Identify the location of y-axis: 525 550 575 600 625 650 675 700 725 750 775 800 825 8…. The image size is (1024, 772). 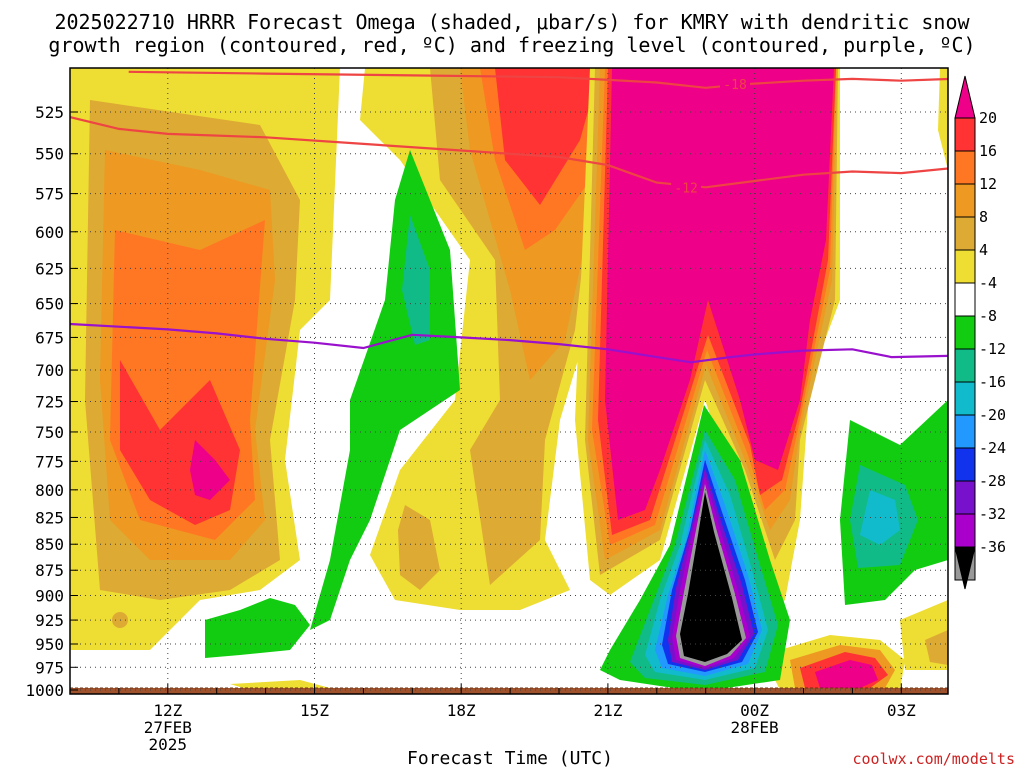
(51, 401).